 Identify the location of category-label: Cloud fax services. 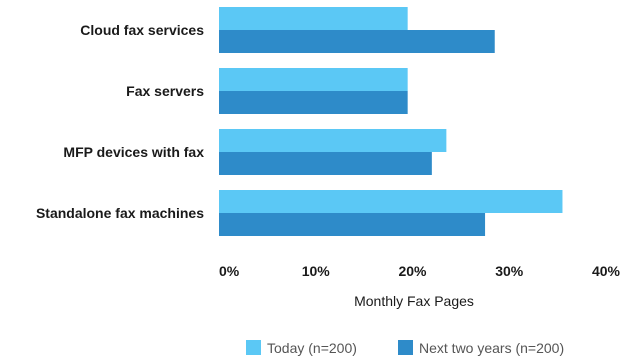
(142, 30).